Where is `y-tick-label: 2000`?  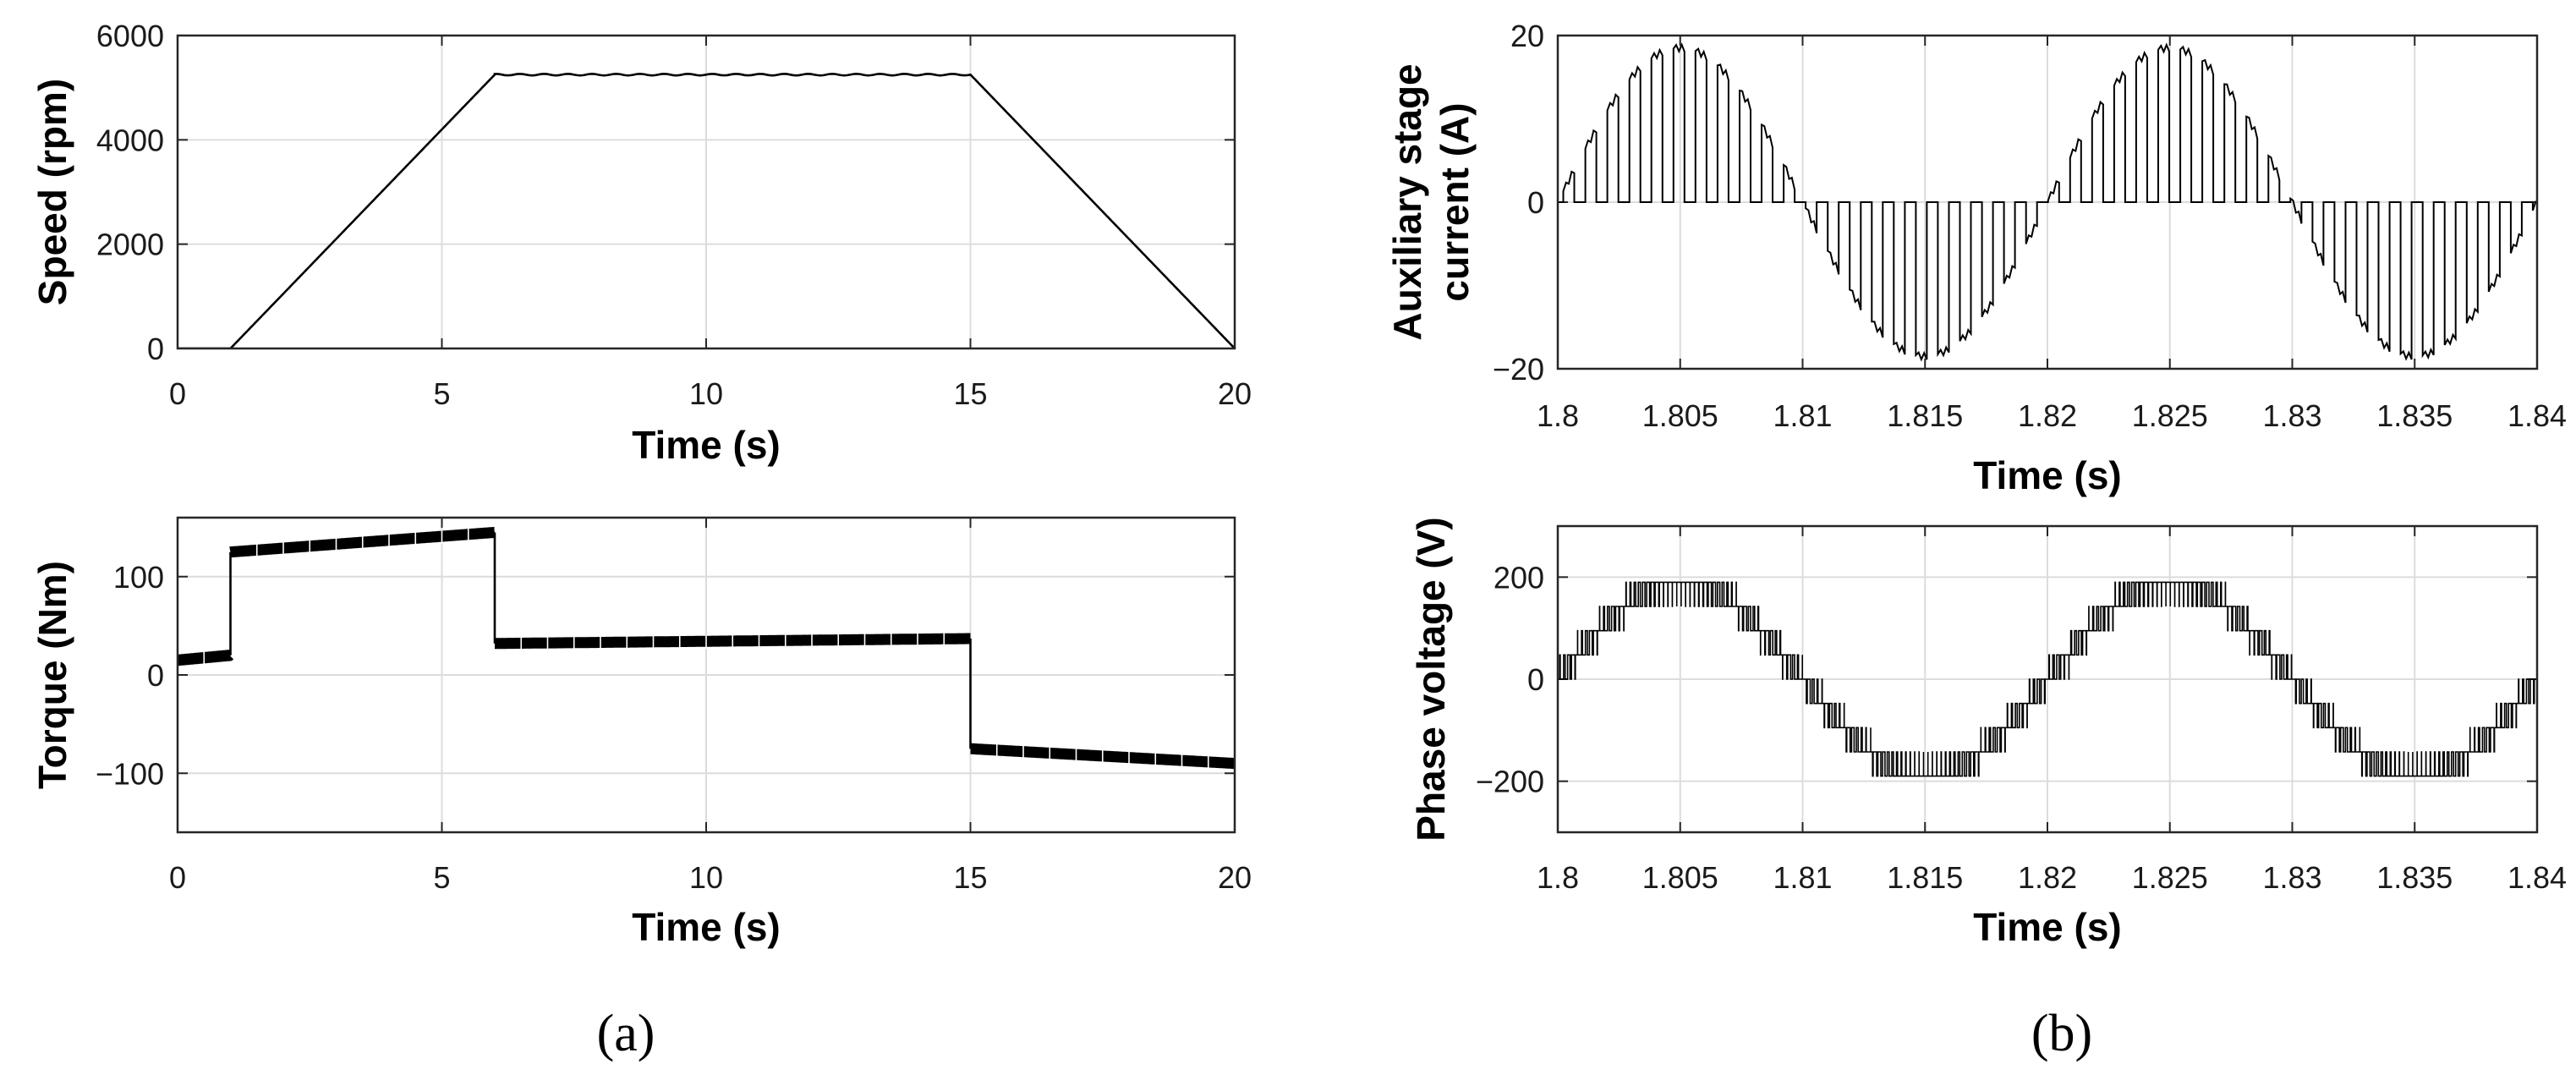 y-tick-label: 2000 is located at coordinates (130, 245).